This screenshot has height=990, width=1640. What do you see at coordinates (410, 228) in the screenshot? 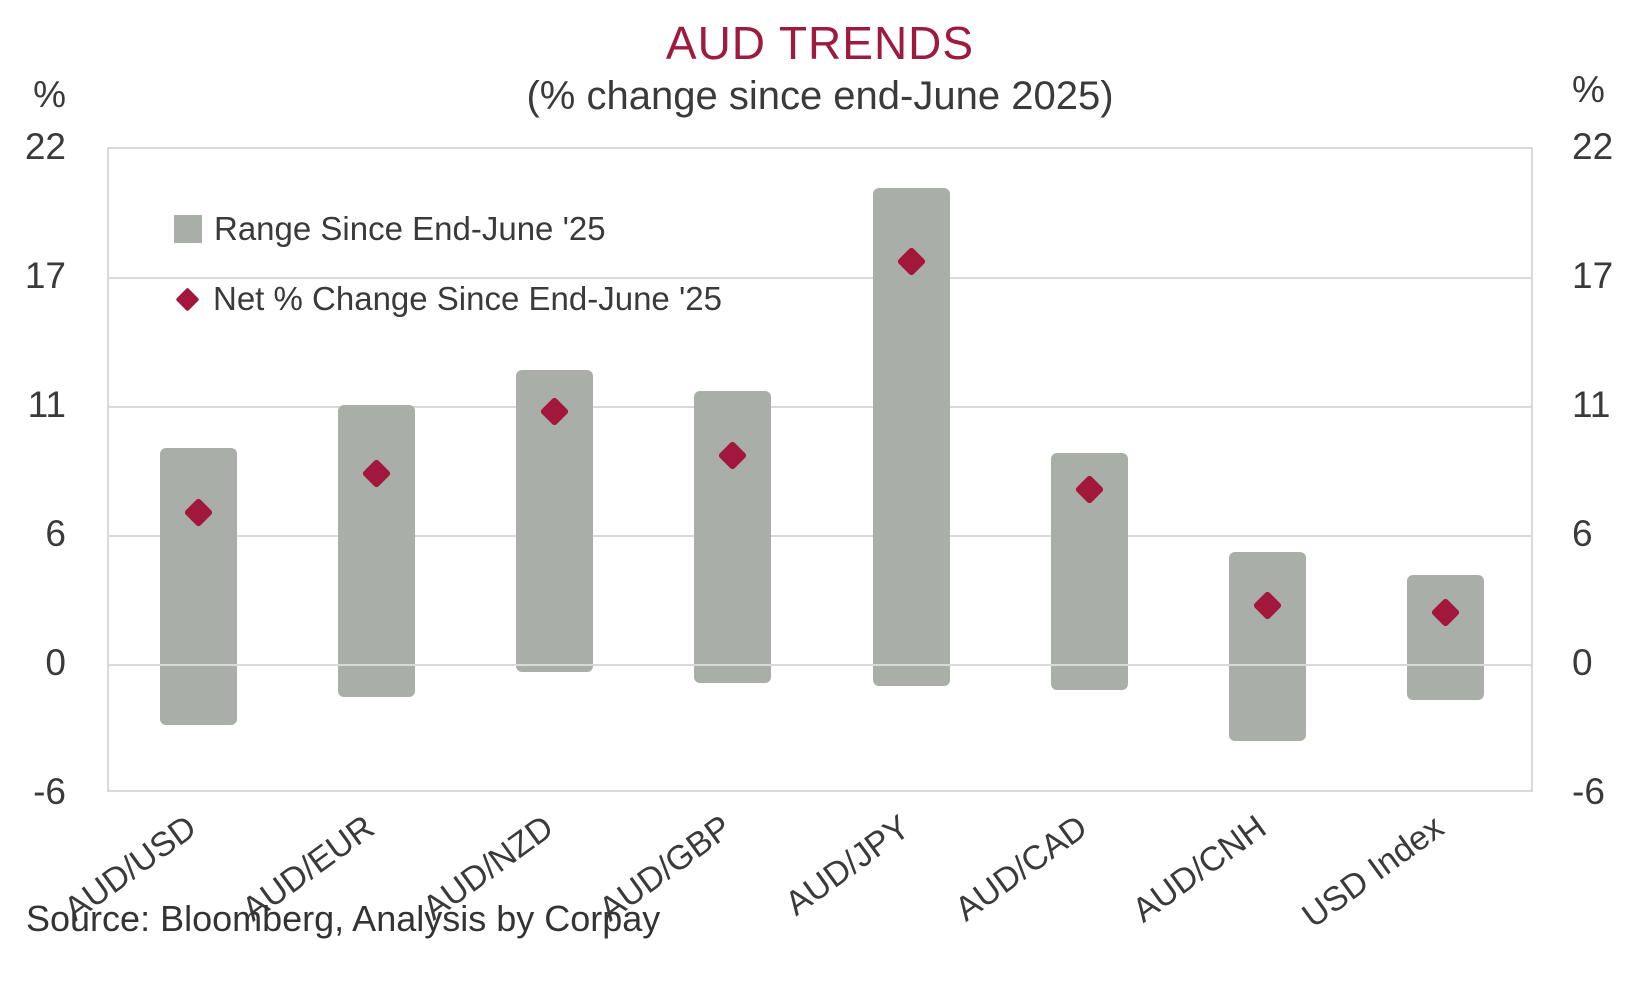
I see `legend-range-label: Range Since End-June '25` at bounding box center [410, 228].